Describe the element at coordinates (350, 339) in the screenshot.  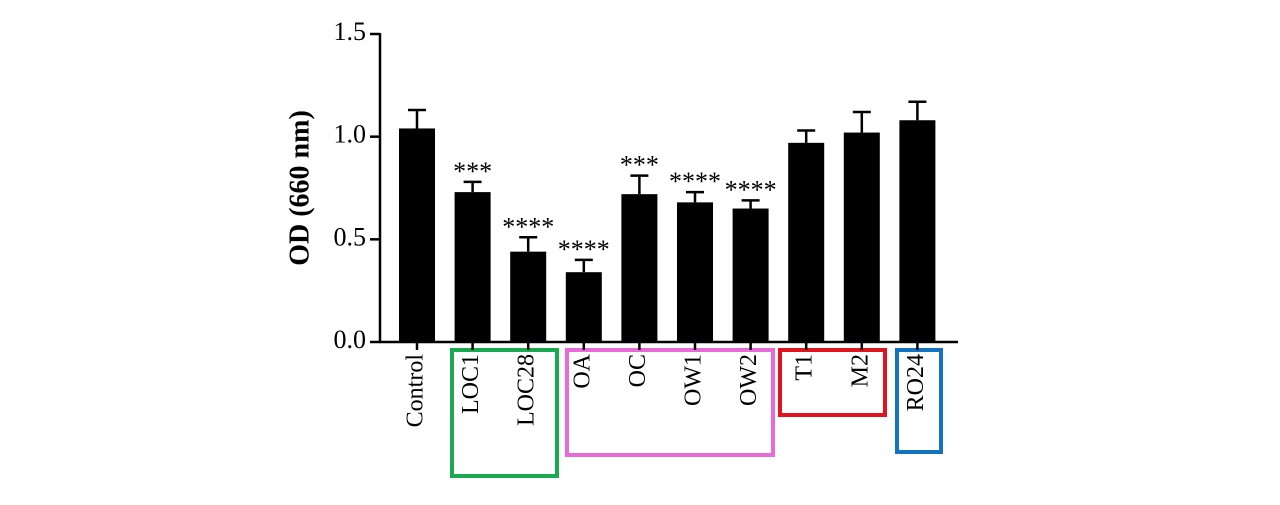
I see `y-tick-label: 0.0` at that location.